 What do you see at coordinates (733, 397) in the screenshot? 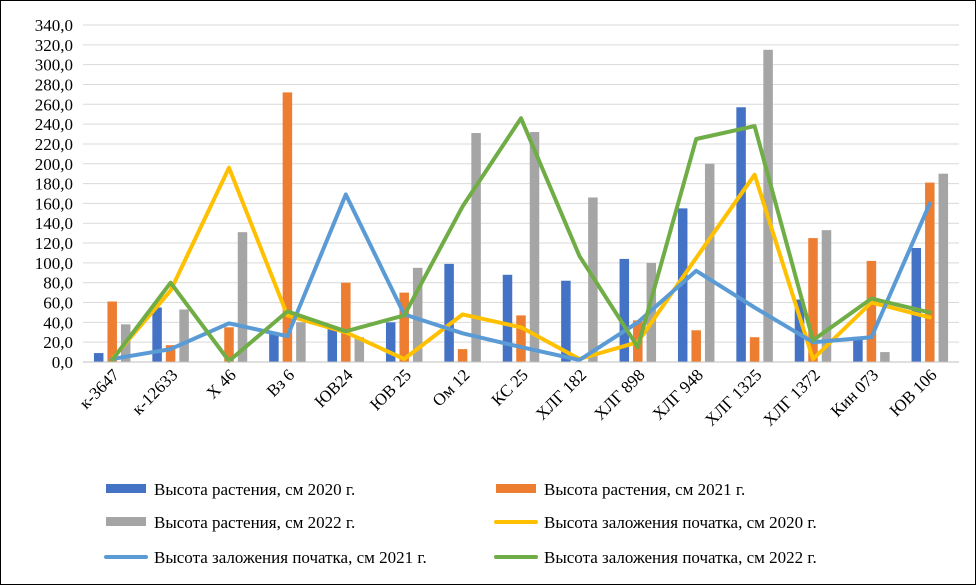
I see `x-tick-label: ХЛГ 1325` at bounding box center [733, 397].